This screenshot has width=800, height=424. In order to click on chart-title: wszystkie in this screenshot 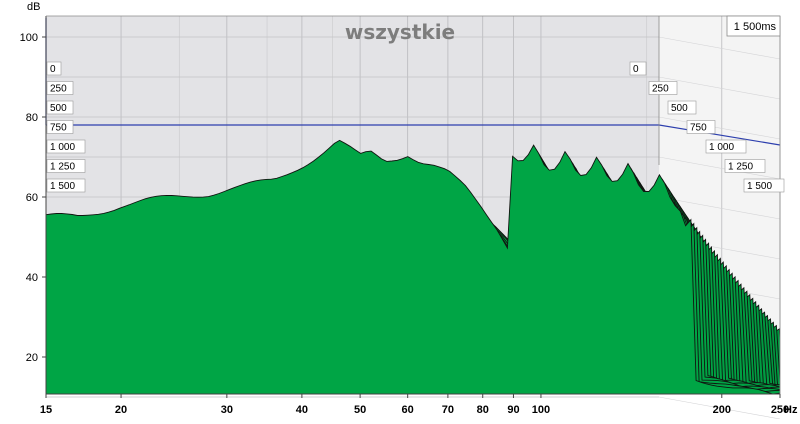, I will do `click(400, 32)`.